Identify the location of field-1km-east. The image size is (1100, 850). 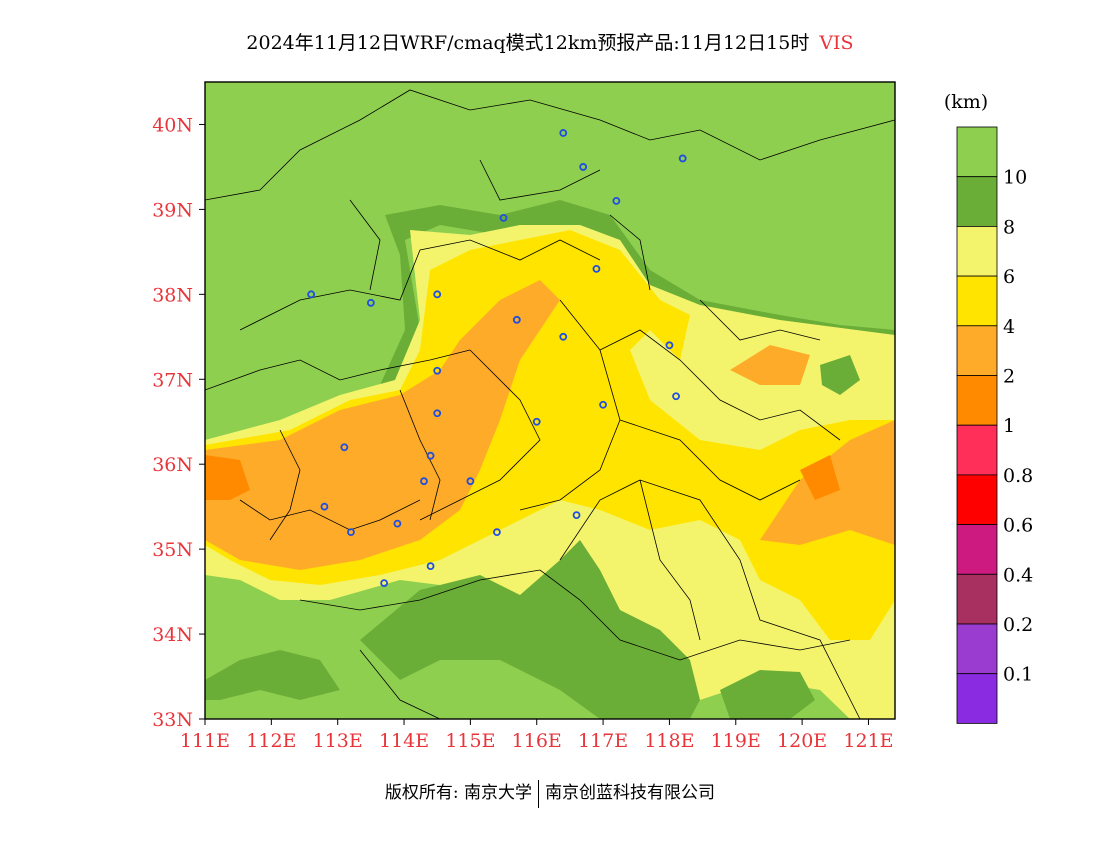
(820, 477).